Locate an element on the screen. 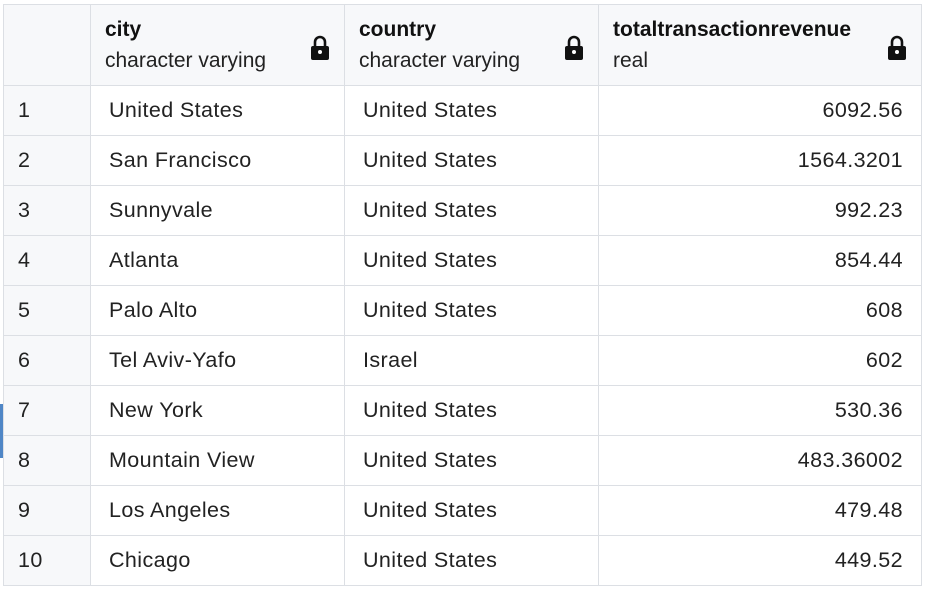  table-row: 2 San Francisco United States 1564.3201 is located at coordinates (462, 160).